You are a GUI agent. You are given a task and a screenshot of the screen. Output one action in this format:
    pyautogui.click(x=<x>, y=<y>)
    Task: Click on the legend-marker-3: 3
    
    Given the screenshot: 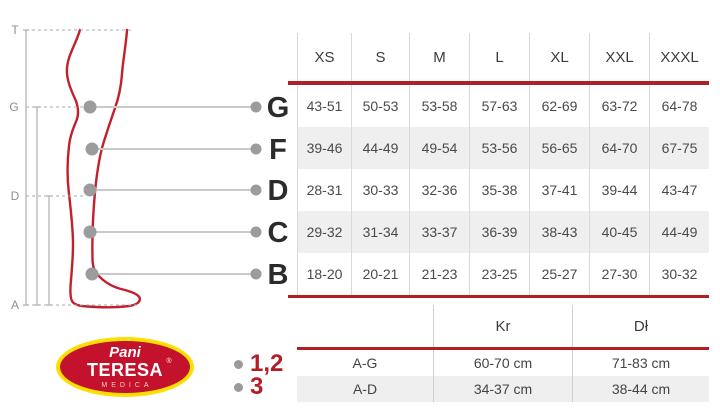 What is the action you would take?
    pyautogui.click(x=248, y=387)
    